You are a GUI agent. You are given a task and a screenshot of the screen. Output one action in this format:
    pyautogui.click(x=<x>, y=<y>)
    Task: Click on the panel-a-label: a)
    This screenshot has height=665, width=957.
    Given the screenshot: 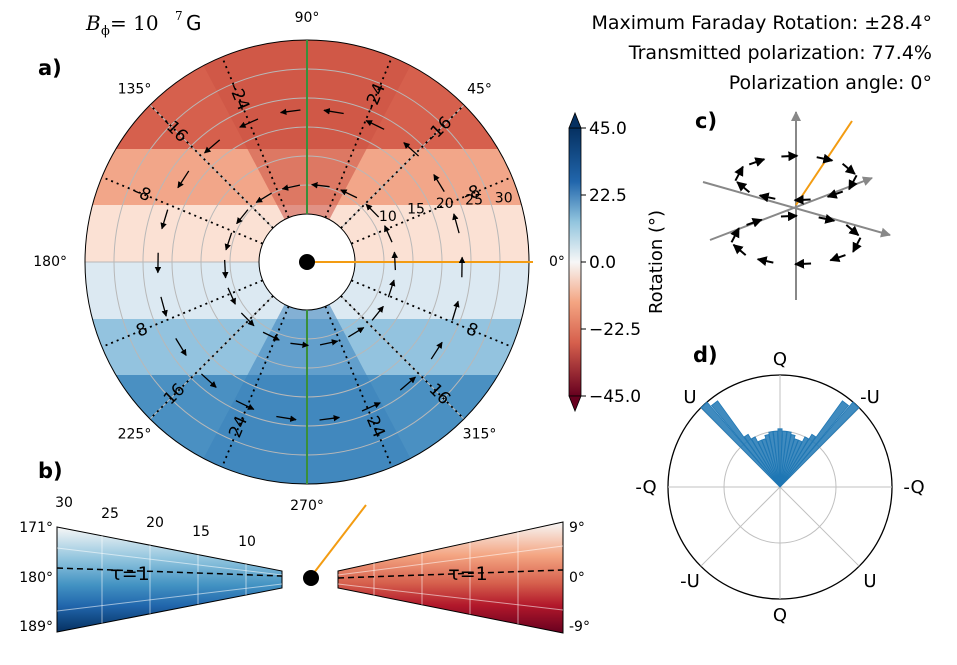 What is the action you would take?
    pyautogui.click(x=50, y=68)
    